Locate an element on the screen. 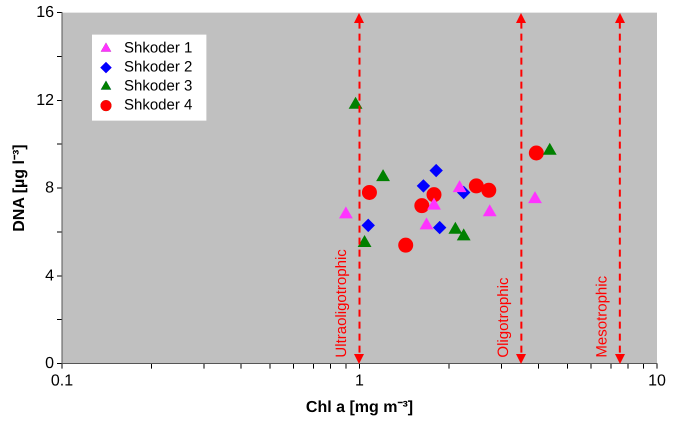 This screenshot has height=427, width=687. y-tick-label: 0 is located at coordinates (49, 363).